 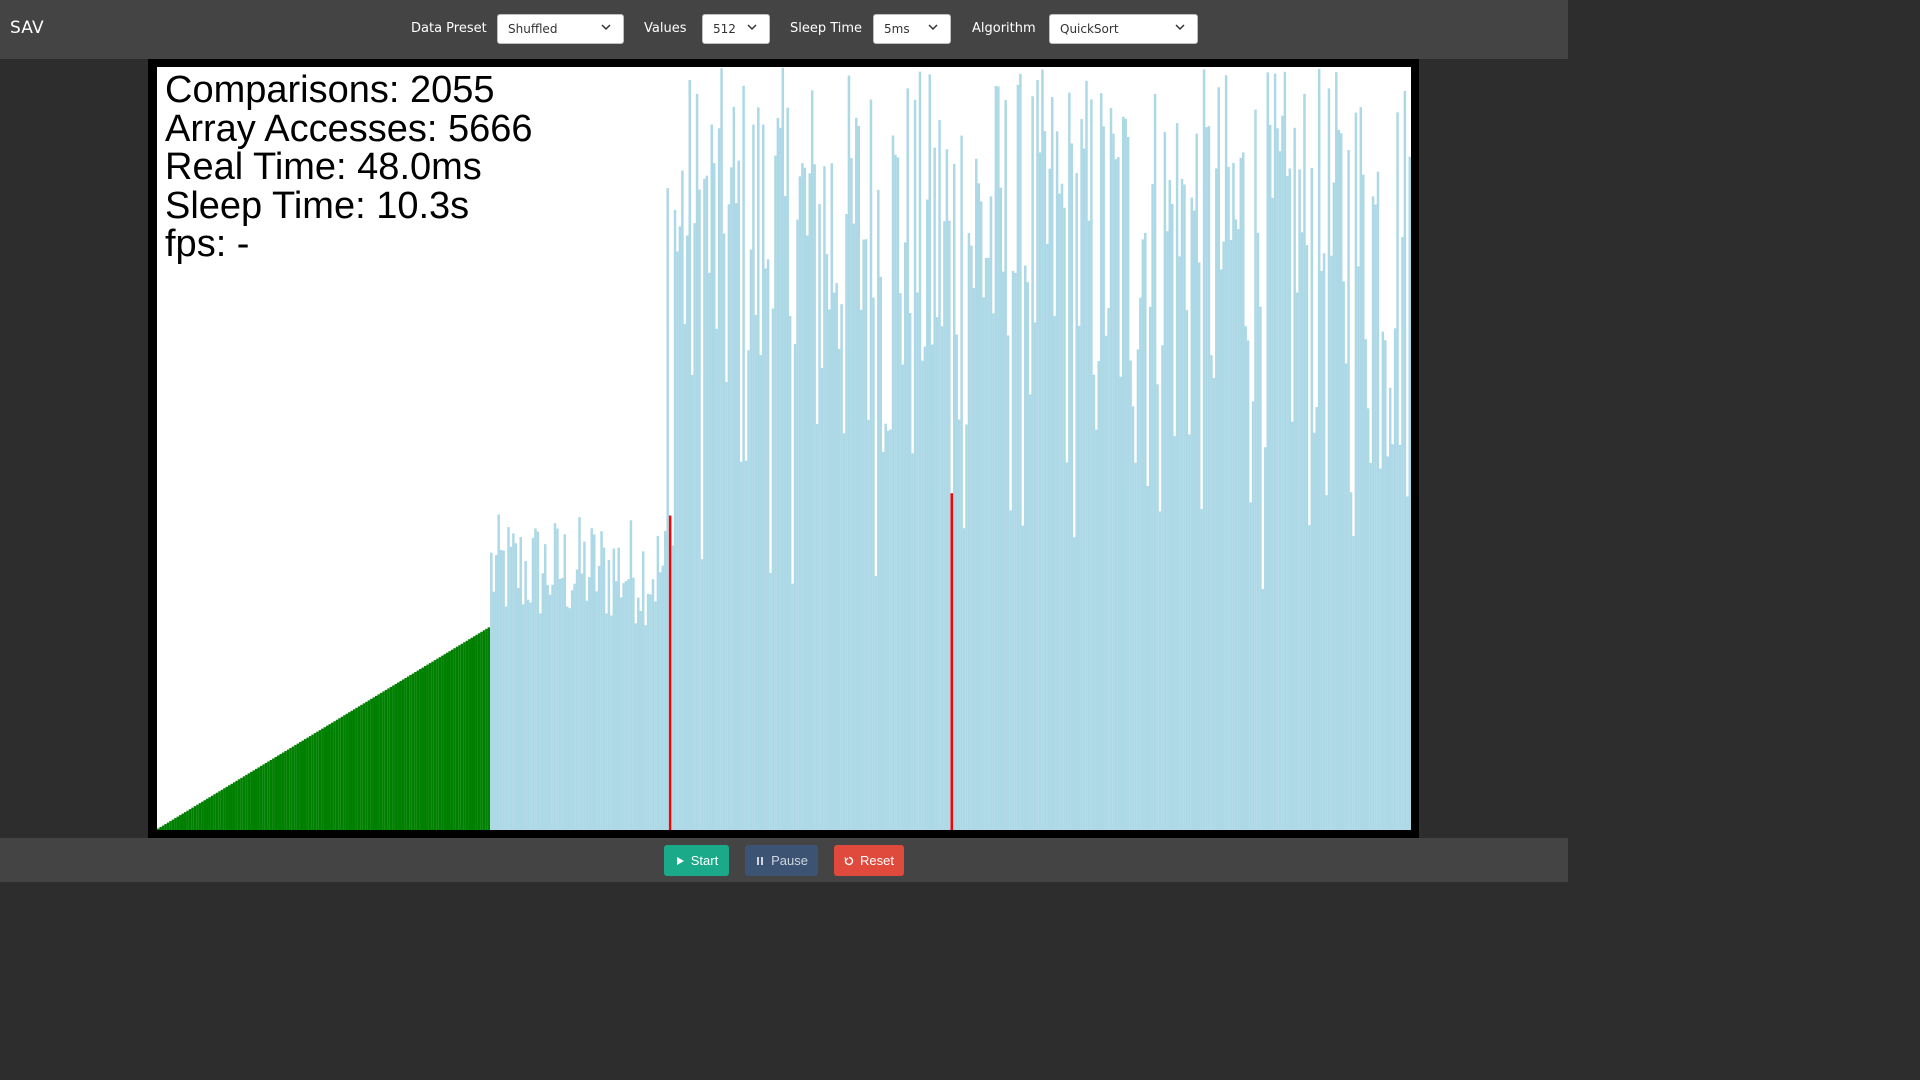 What do you see at coordinates (912, 29) in the screenshot?
I see `sleep-time-select: 5ms` at bounding box center [912, 29].